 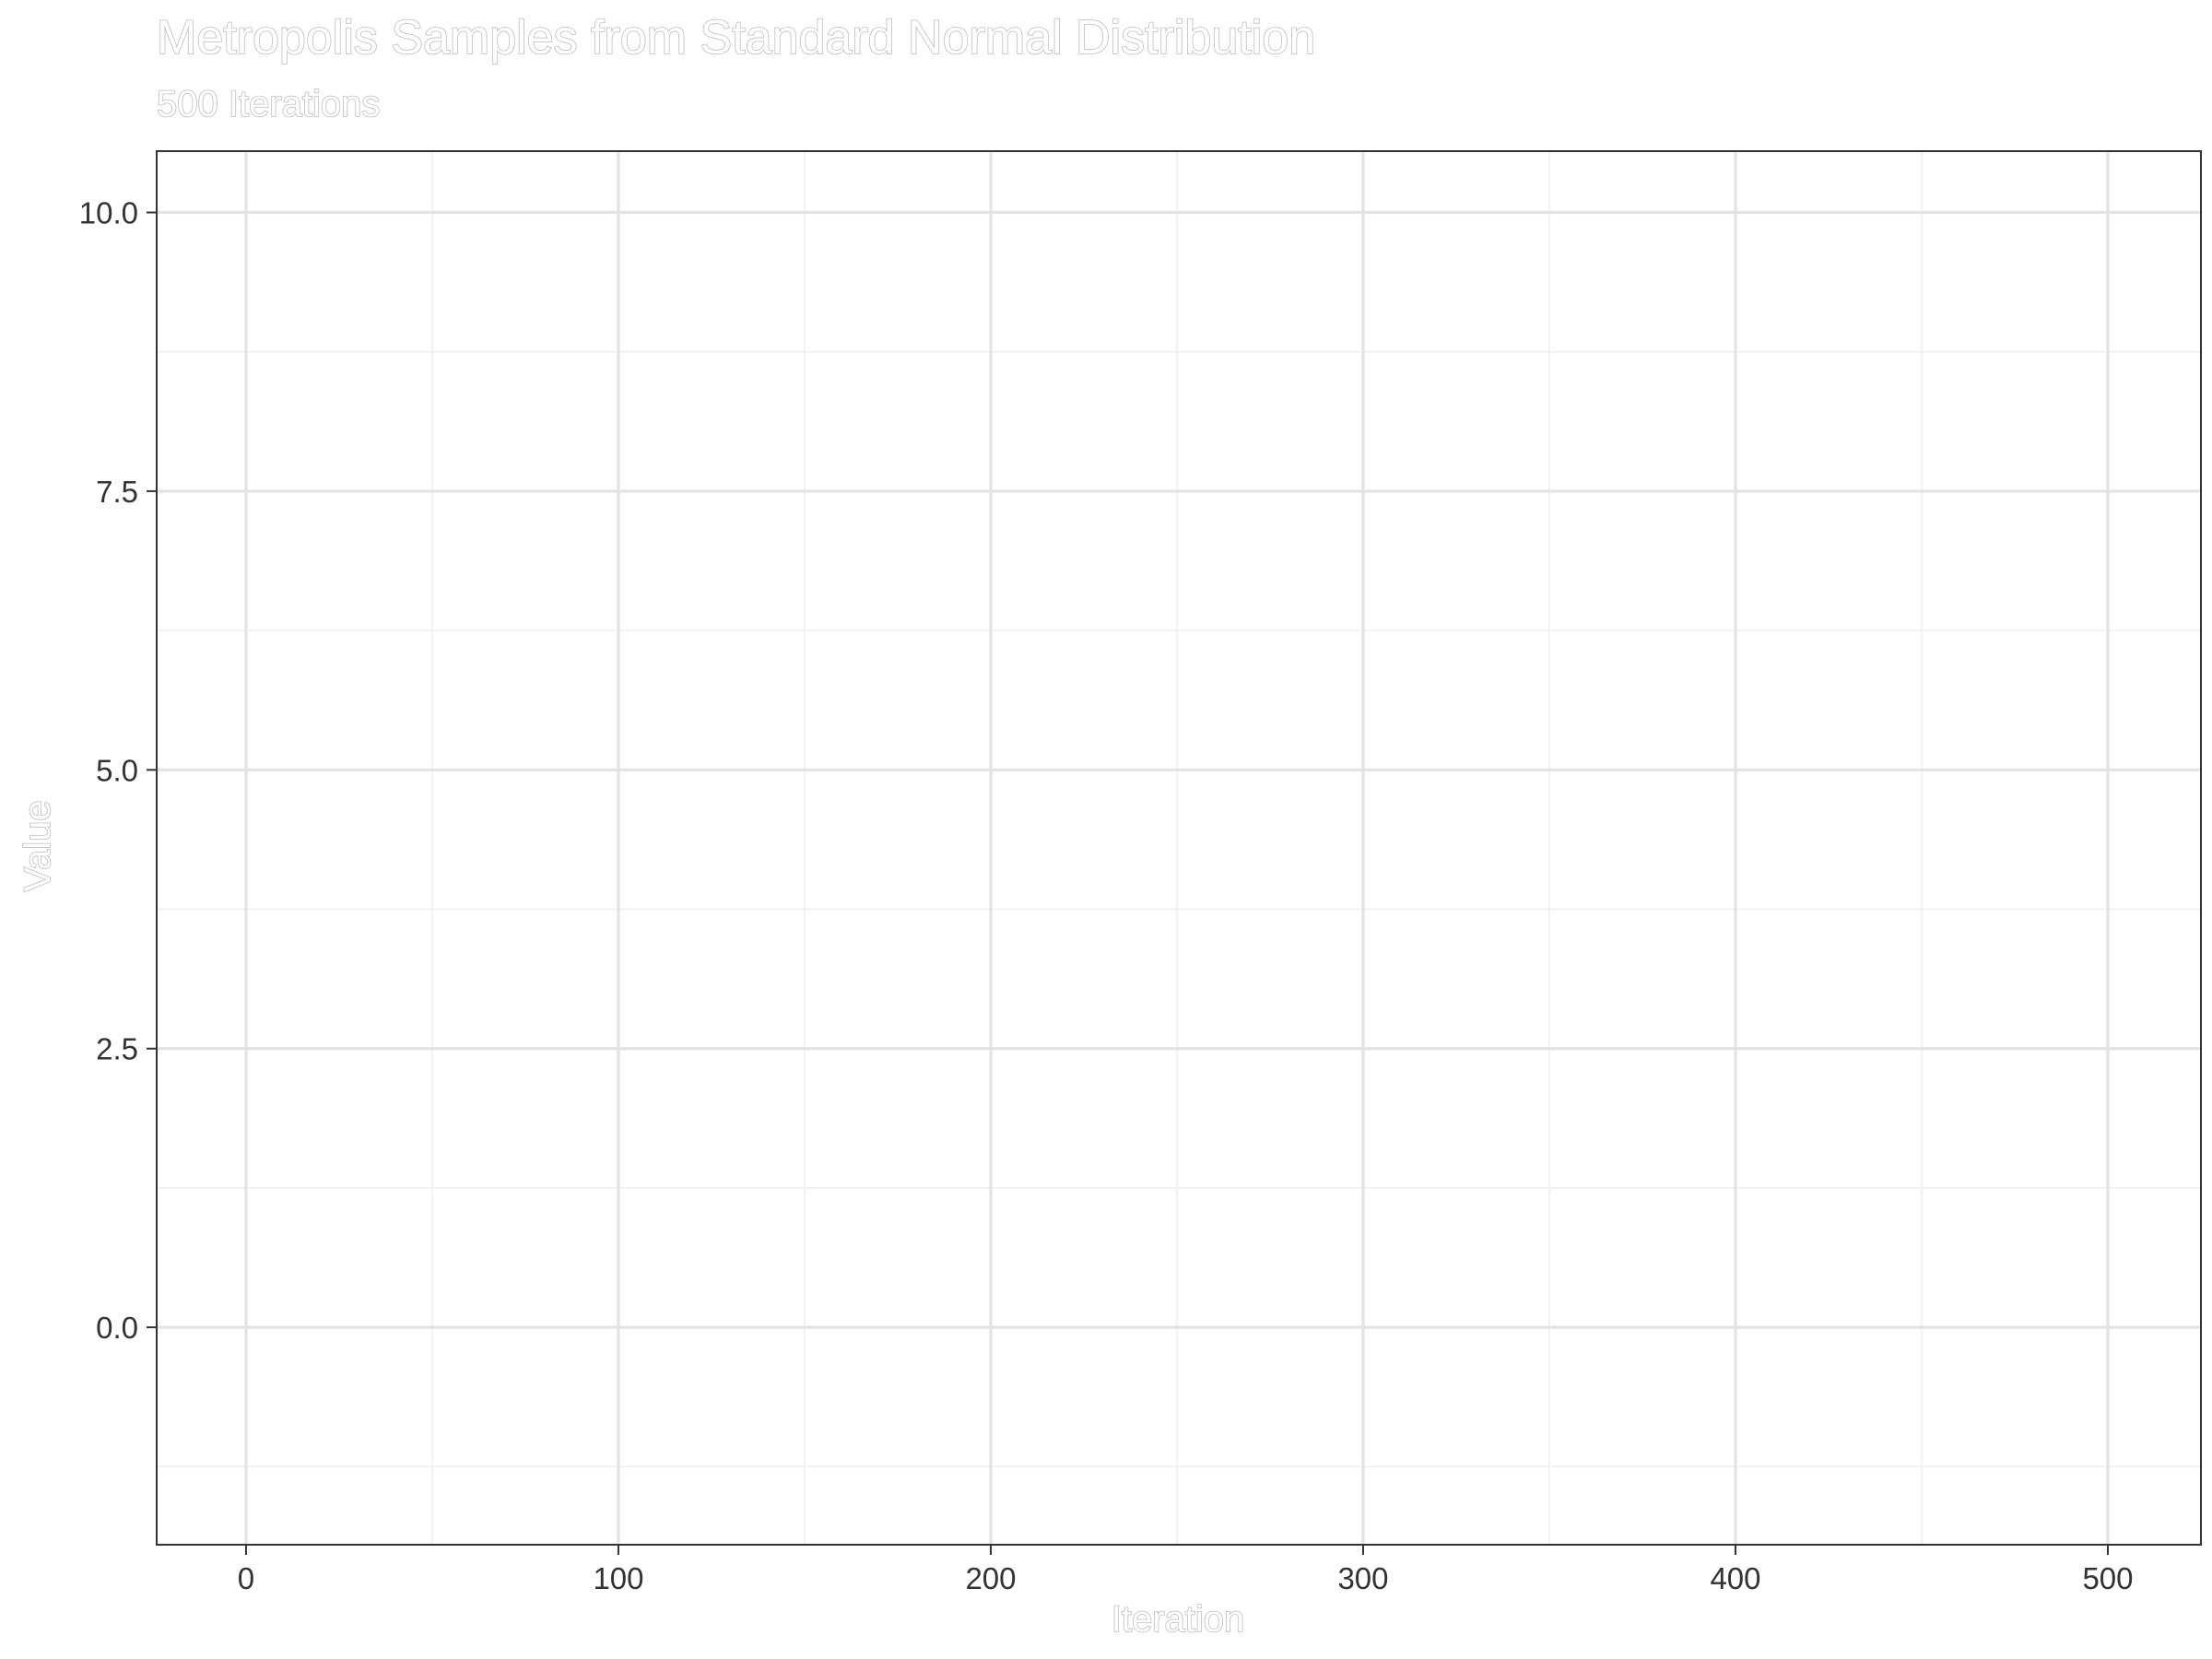 What do you see at coordinates (1735, 1578) in the screenshot?
I see `x-tick-label: 400` at bounding box center [1735, 1578].